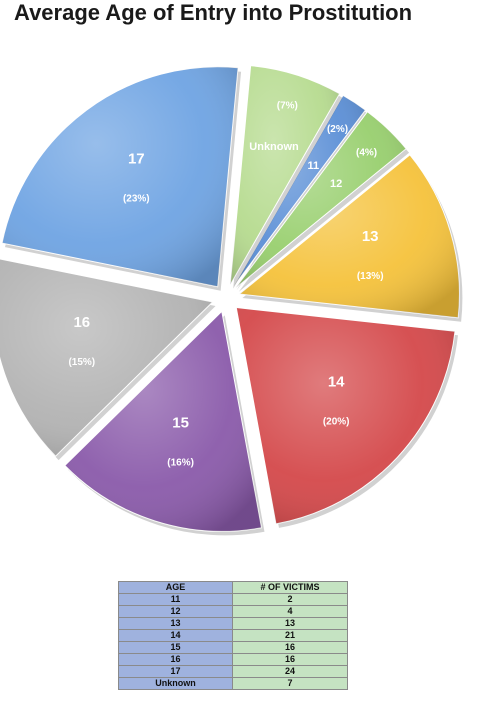  I want to click on slice-percent-label: (13%), so click(370, 276).